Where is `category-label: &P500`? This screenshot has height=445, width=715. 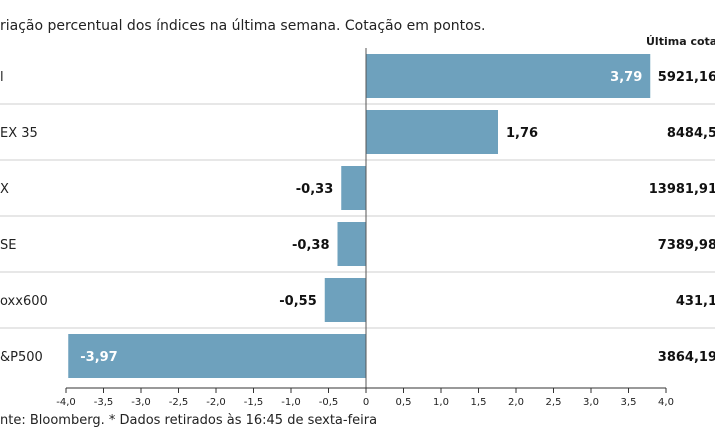
category-label: &P500 is located at coordinates (21, 357).